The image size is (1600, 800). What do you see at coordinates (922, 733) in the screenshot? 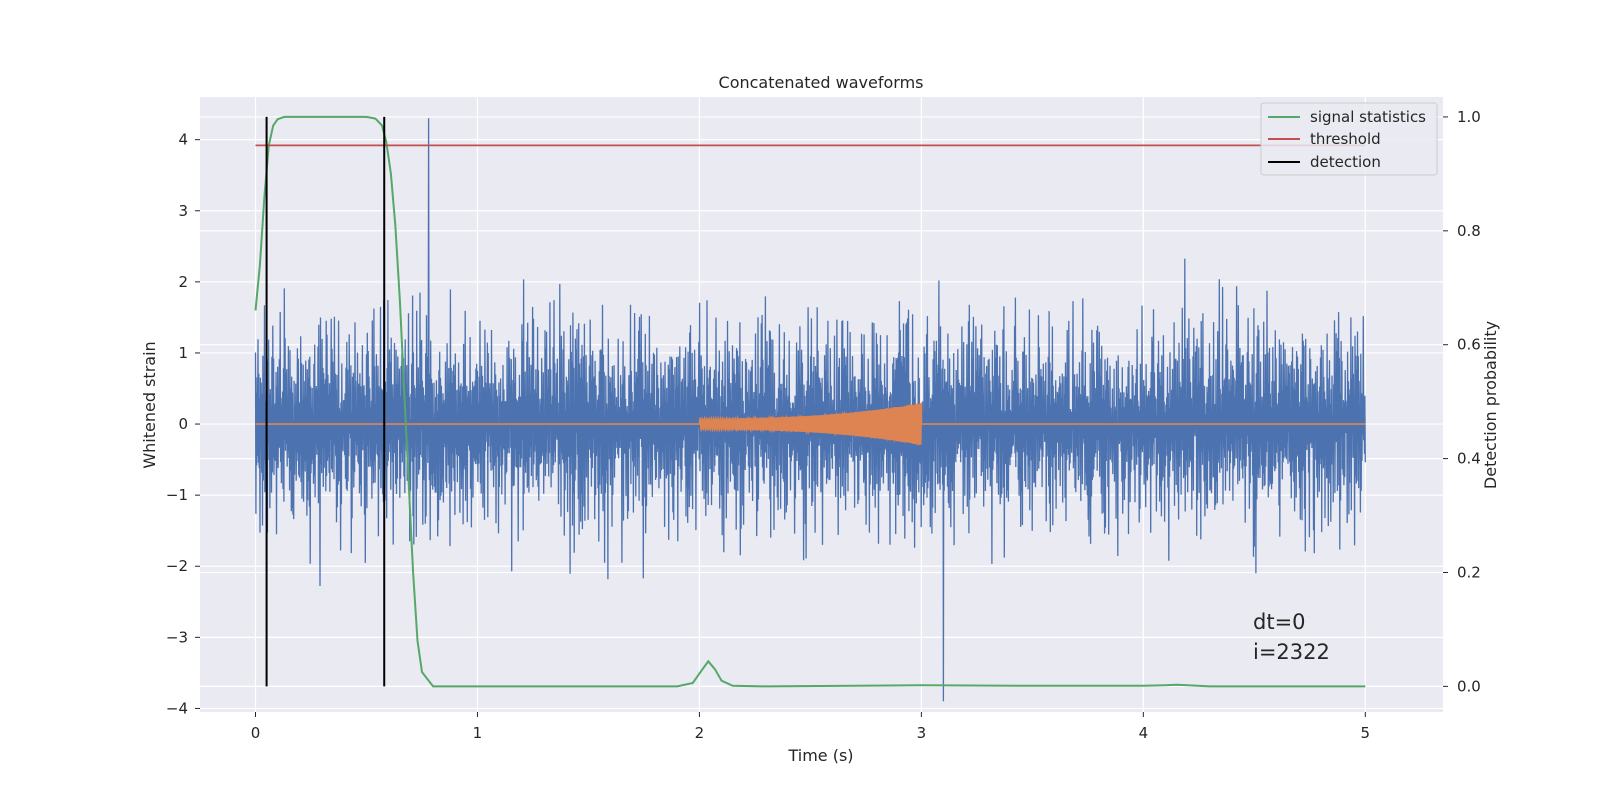
I see `x-tick-label-3: 3` at bounding box center [922, 733].